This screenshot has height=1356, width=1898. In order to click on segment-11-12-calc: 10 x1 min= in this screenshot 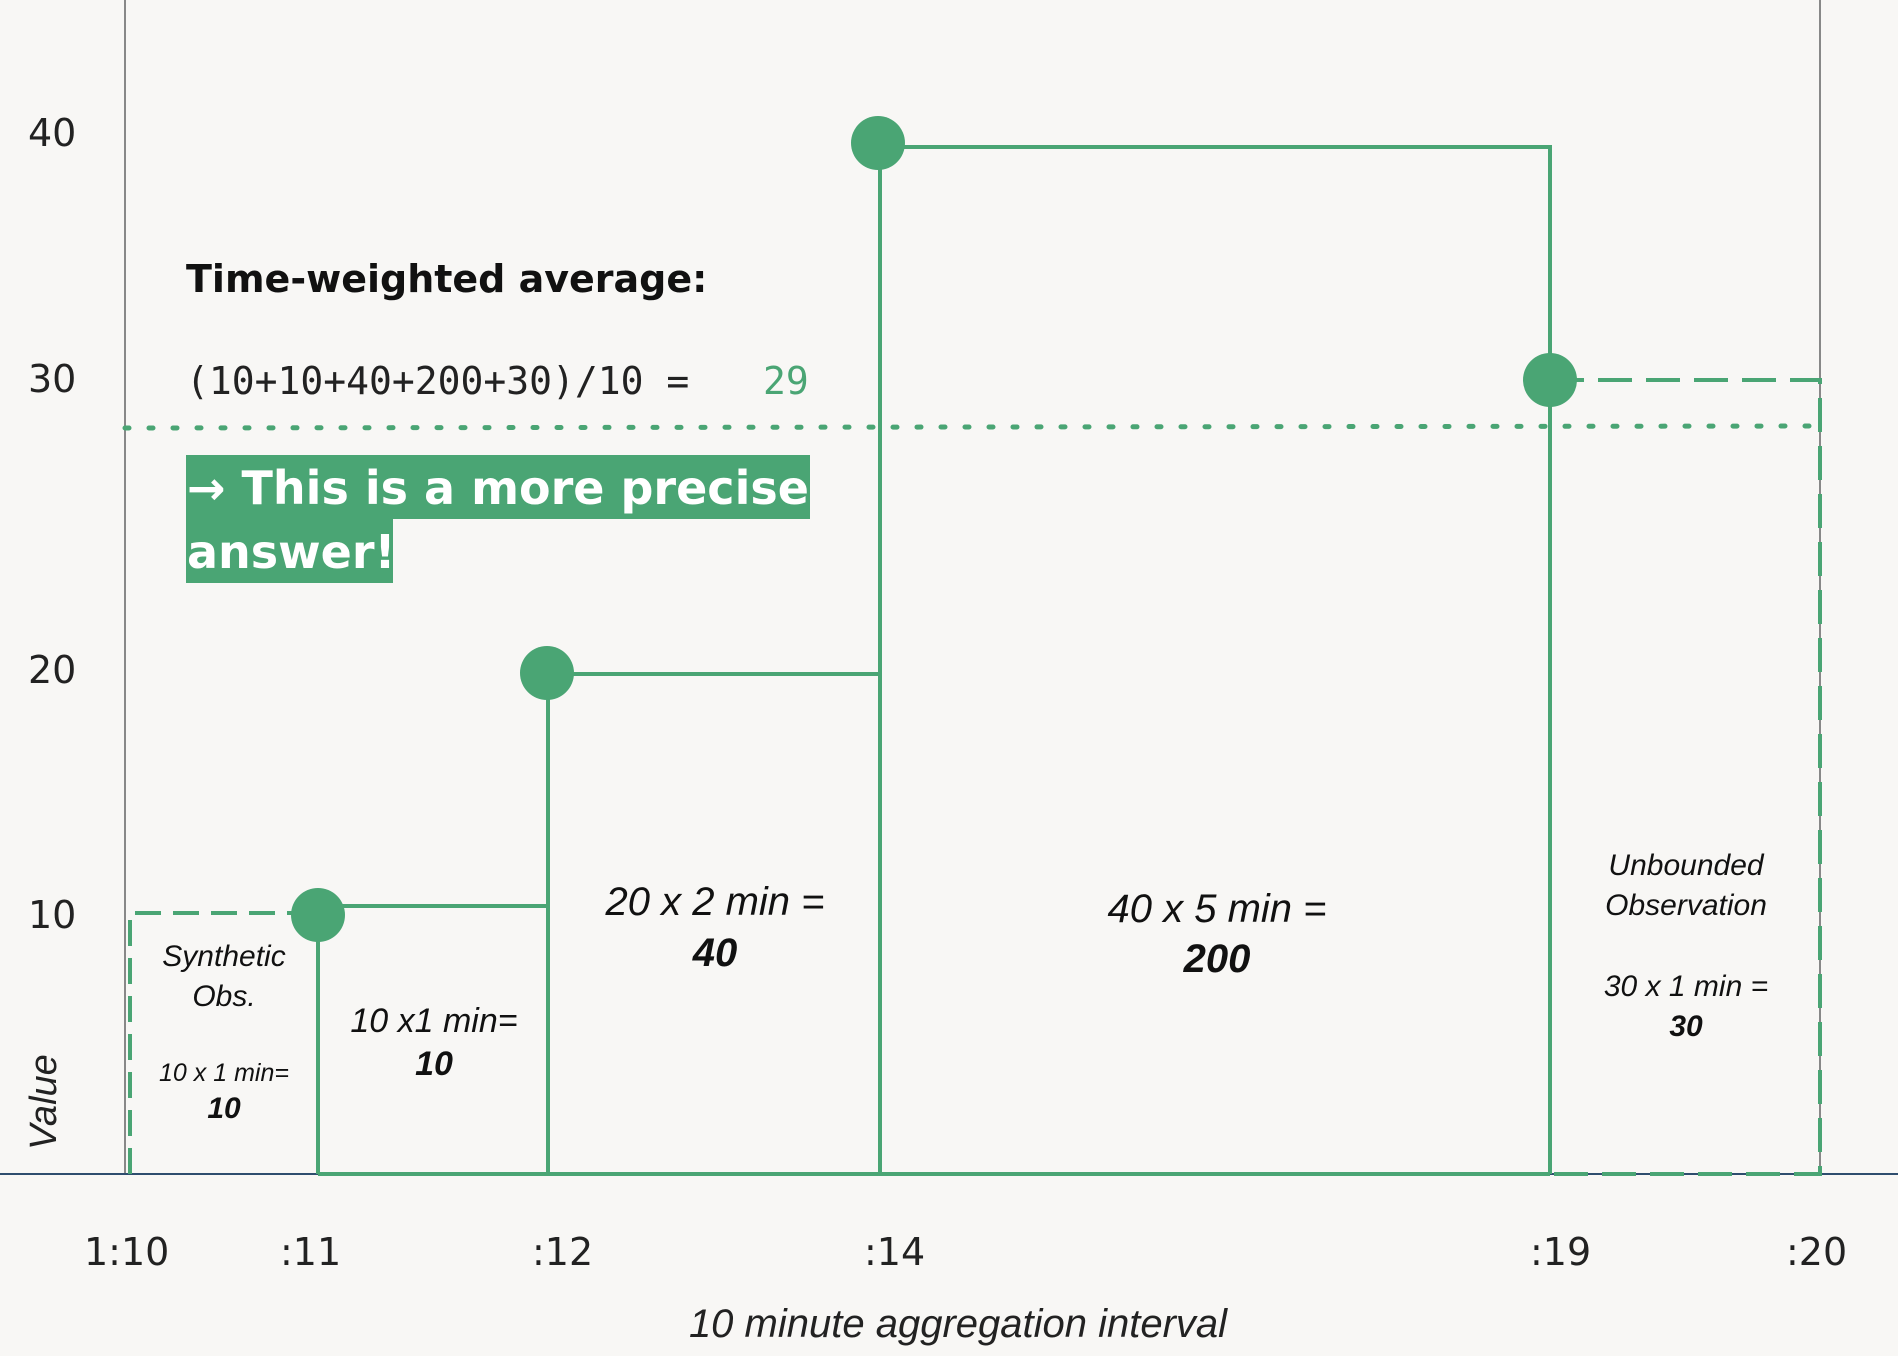, I will do `click(433, 1021)`.